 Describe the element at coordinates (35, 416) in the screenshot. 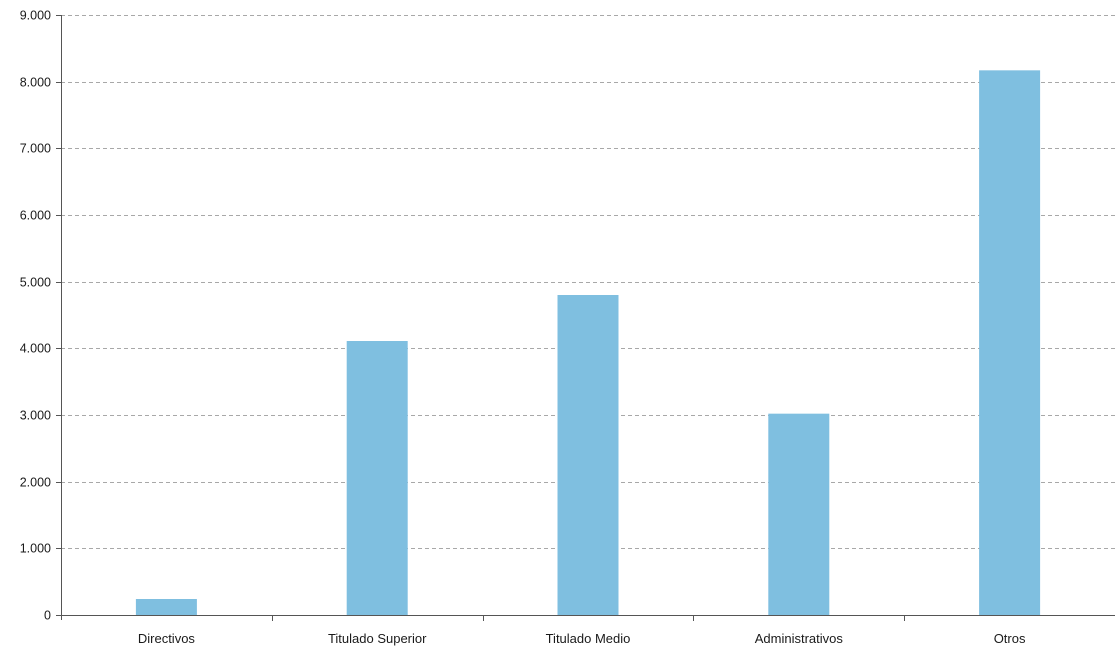

I see `y-tick-label: 3.000` at that location.